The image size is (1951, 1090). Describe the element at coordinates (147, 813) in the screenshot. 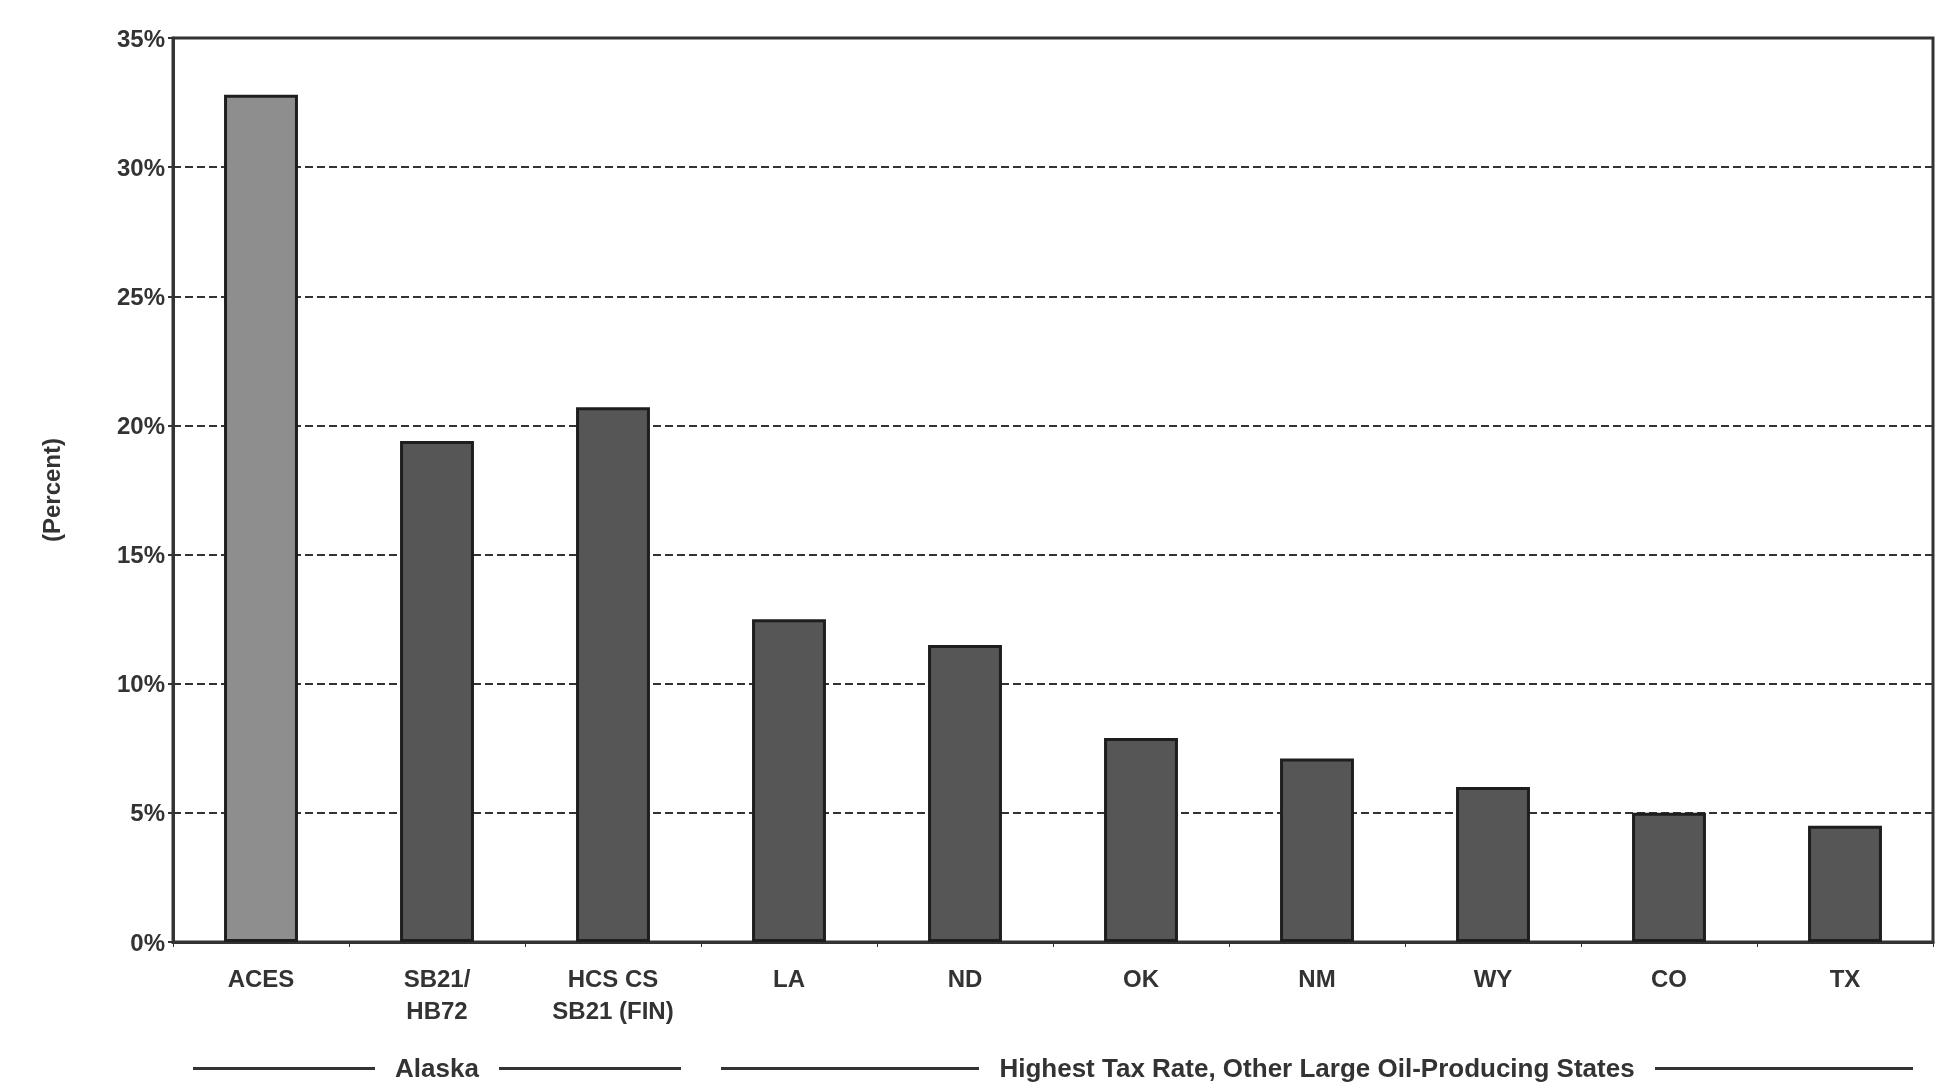

I see `y-tick-label: 5%` at that location.